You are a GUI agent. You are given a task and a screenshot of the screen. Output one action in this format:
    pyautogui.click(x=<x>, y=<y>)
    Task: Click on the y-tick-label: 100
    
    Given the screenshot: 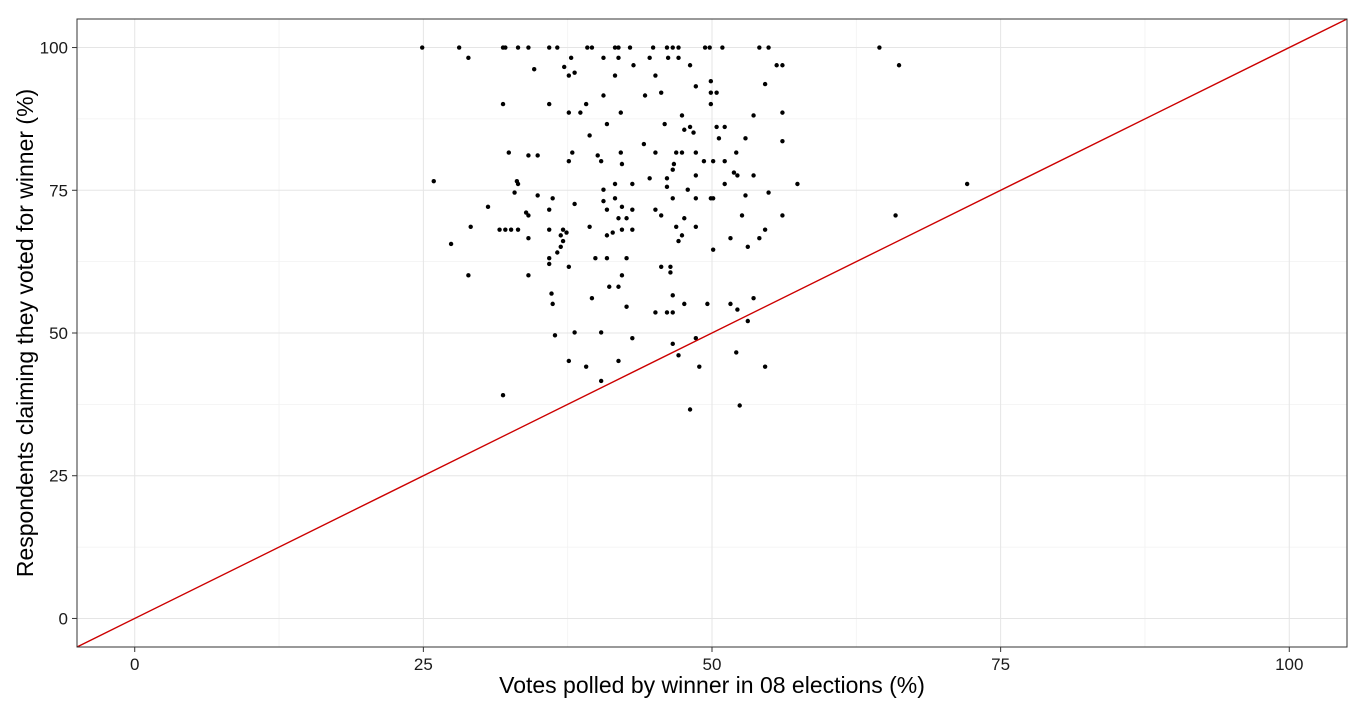 What is the action you would take?
    pyautogui.click(x=54, y=48)
    